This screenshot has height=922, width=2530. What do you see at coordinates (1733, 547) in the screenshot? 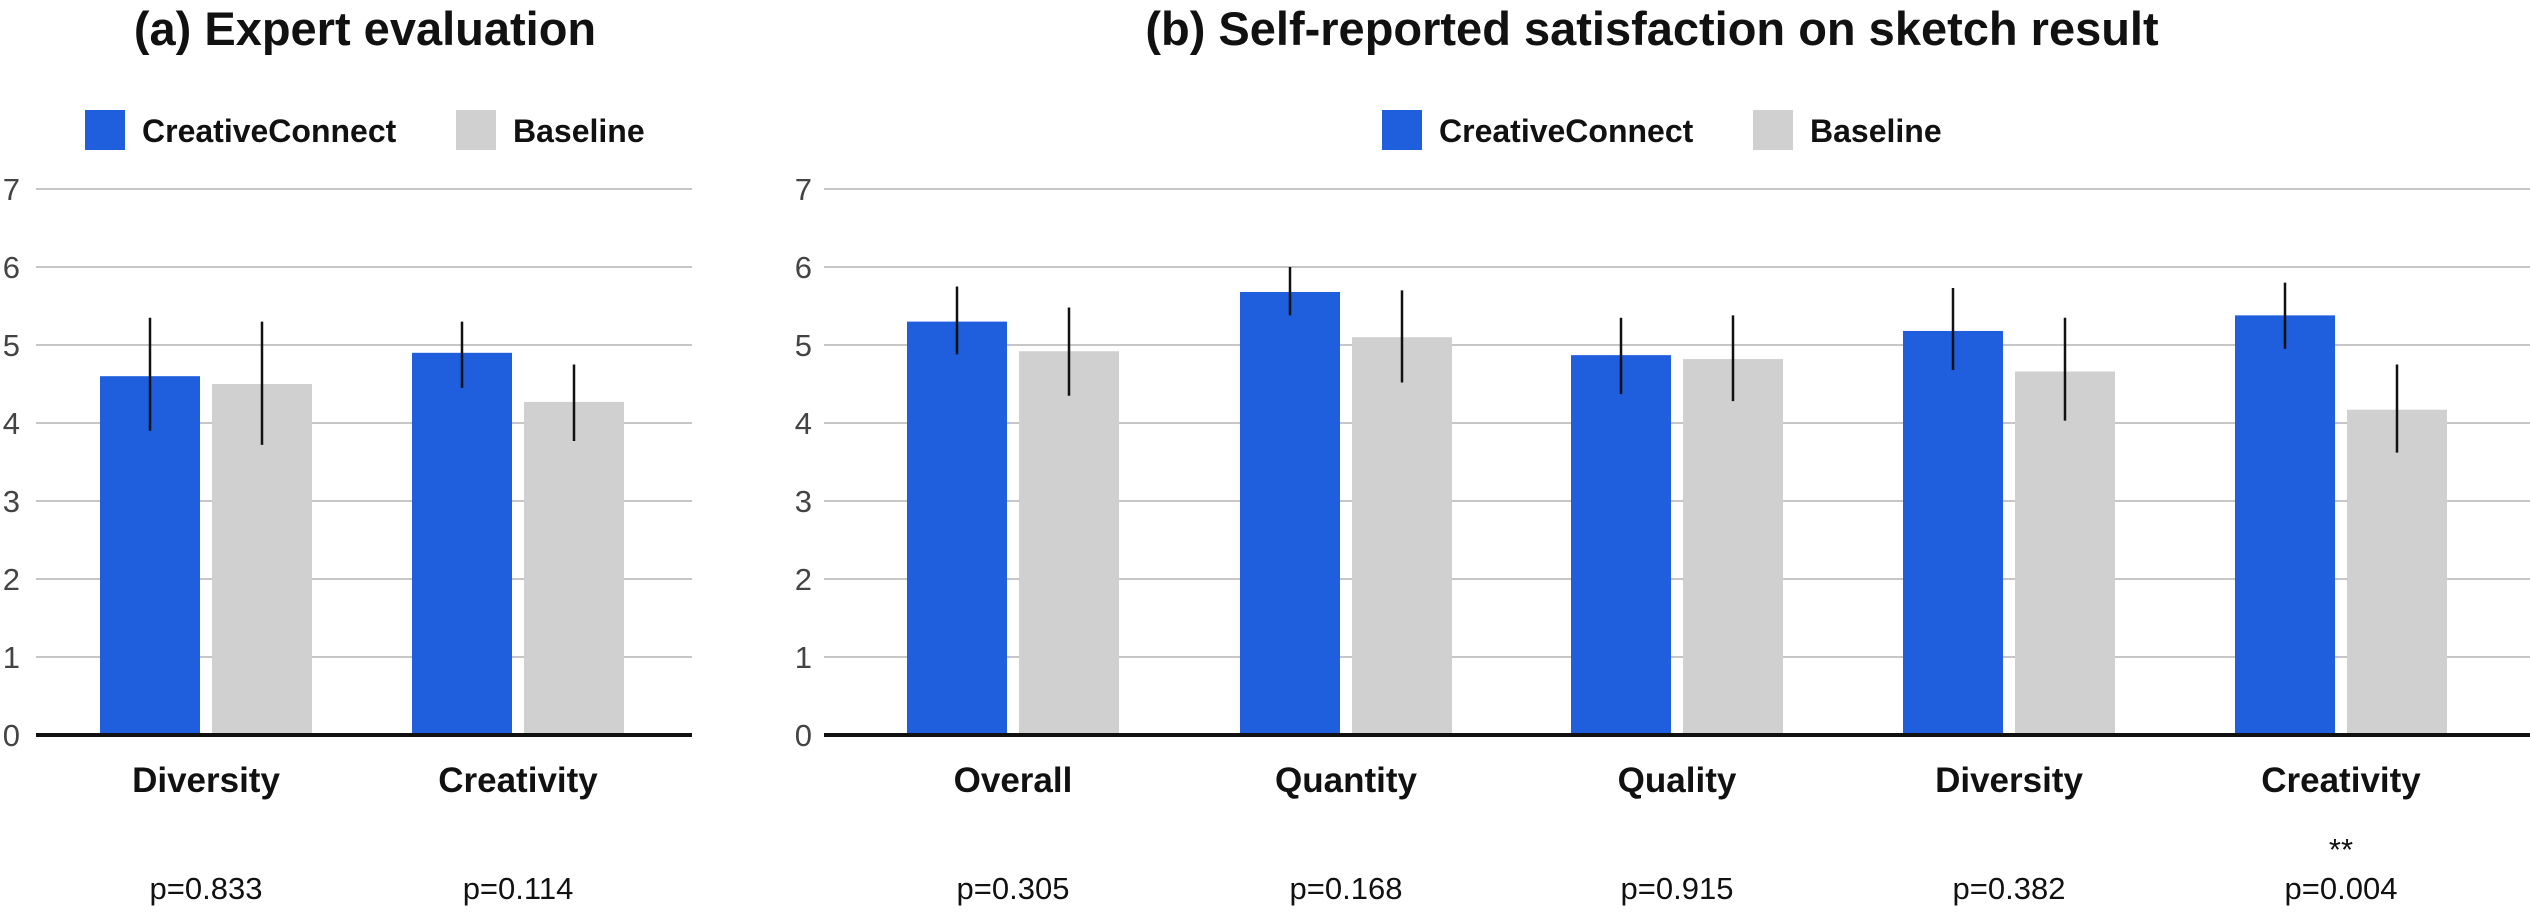
I see `bar-baseline-quality` at bounding box center [1733, 547].